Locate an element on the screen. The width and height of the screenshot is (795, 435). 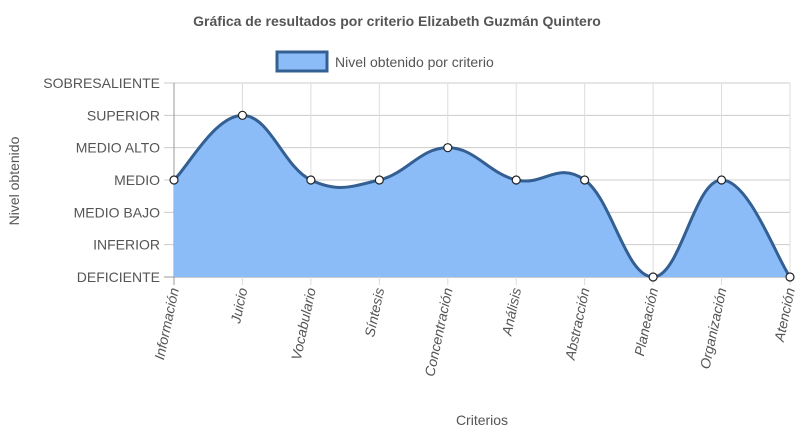
x-tick-label: Información is located at coordinates (166, 323).